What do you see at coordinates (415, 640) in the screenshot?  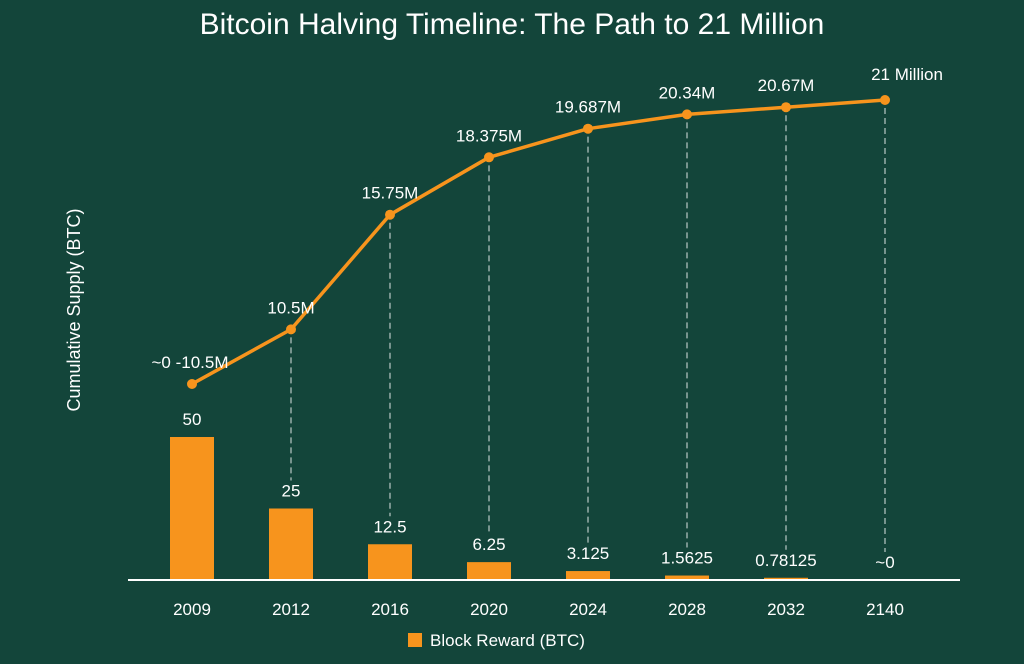 I see `legend-swatch` at bounding box center [415, 640].